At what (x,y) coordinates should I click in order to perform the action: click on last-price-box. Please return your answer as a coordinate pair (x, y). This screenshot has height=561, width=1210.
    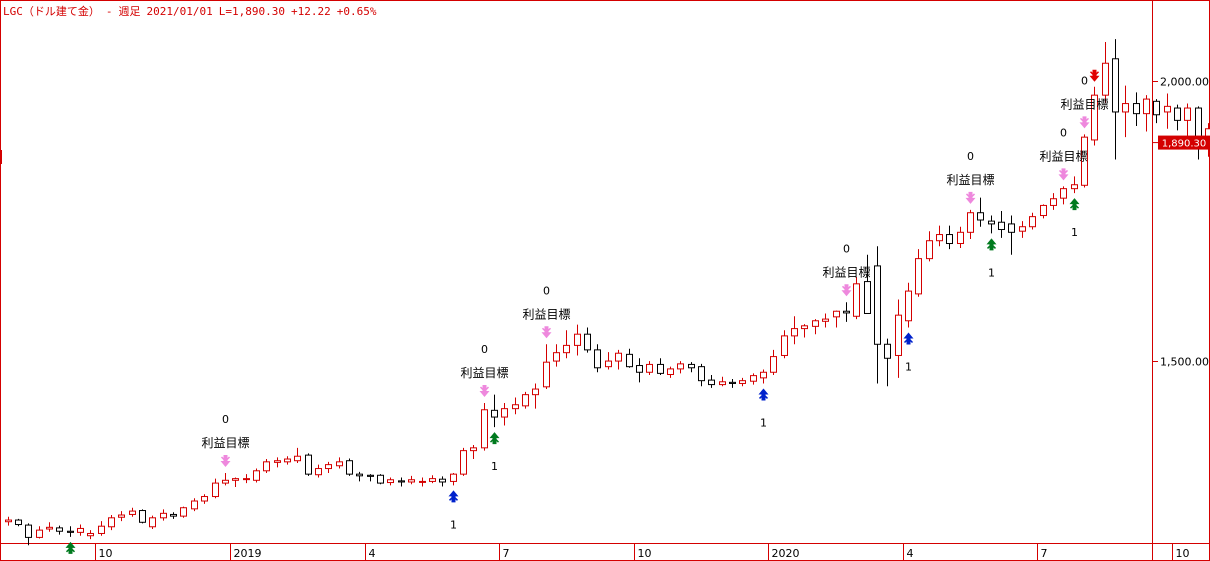
    Looking at the image, I should click on (1184, 142).